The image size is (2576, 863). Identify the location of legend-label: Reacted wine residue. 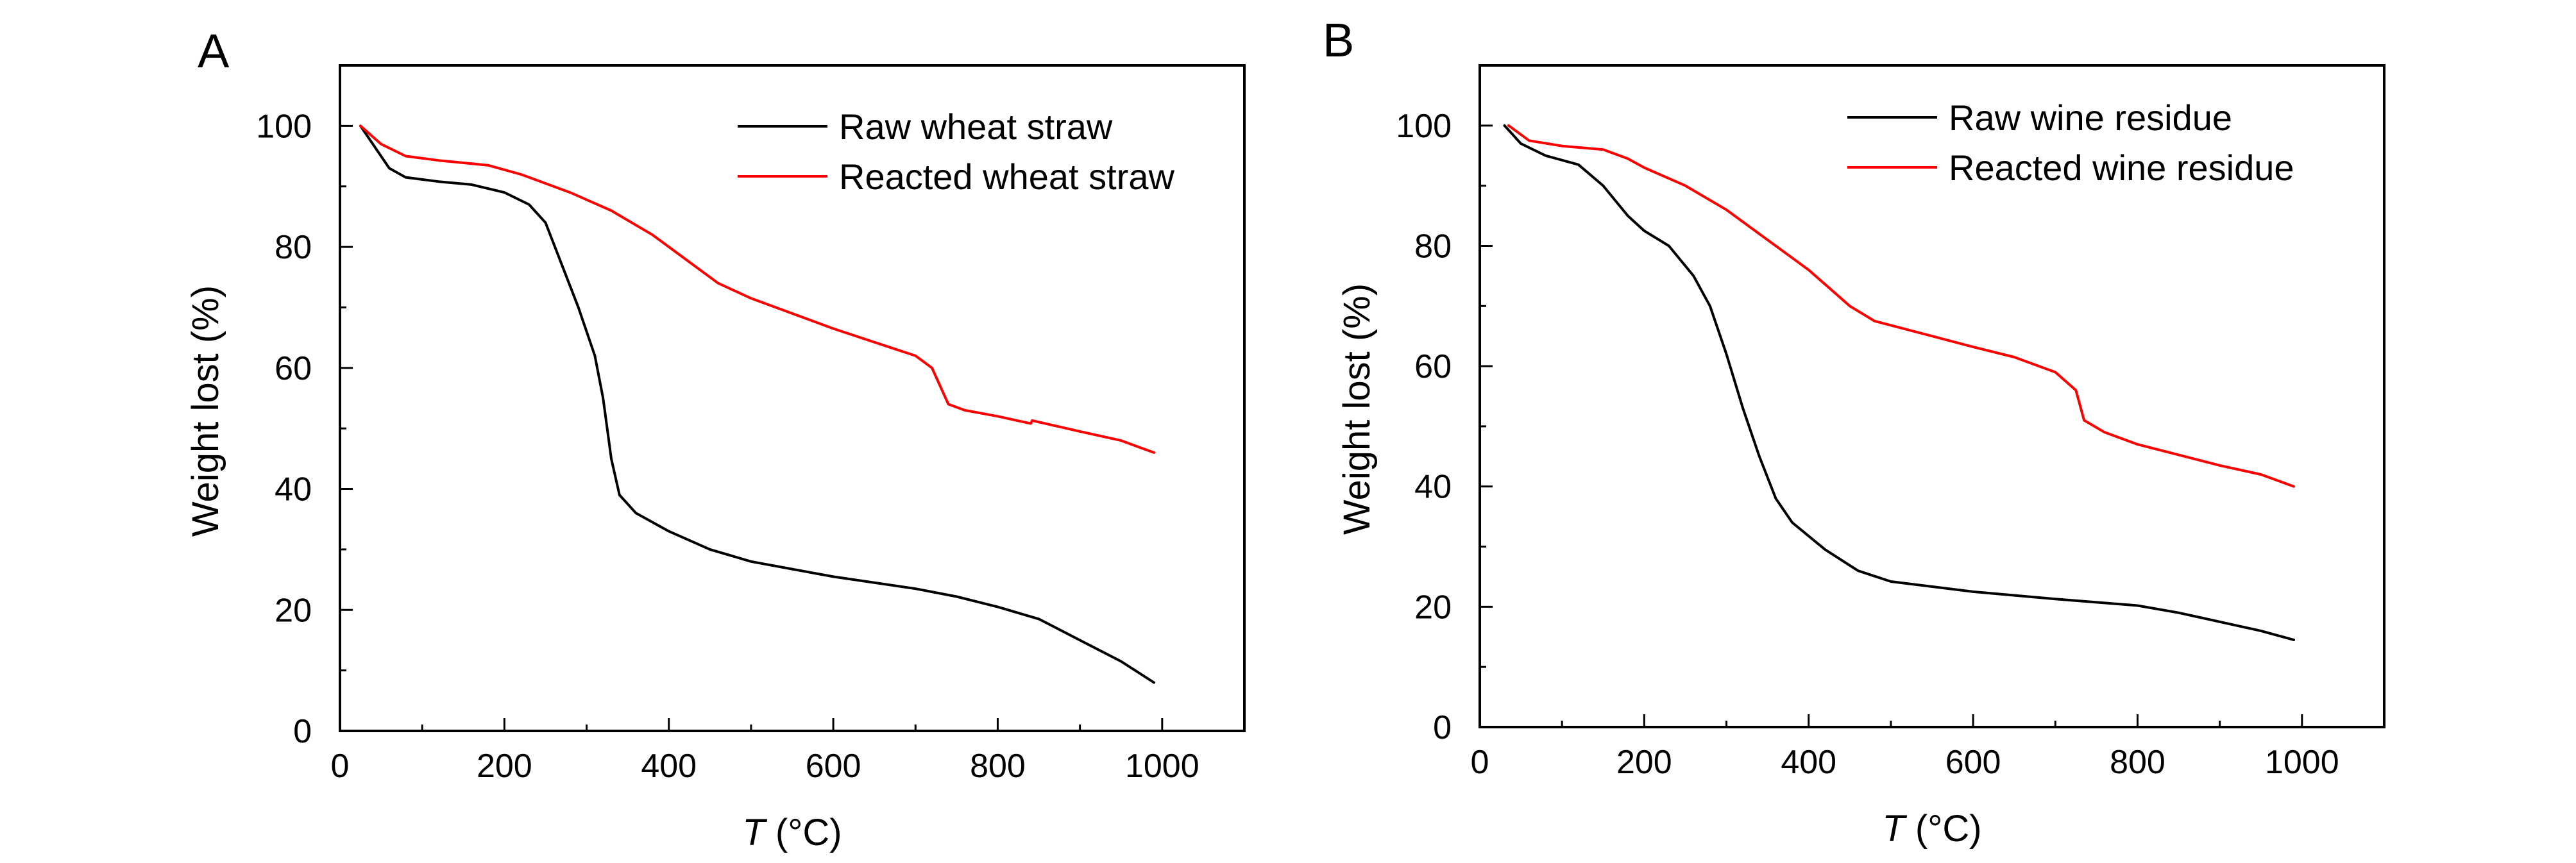
(2121, 167).